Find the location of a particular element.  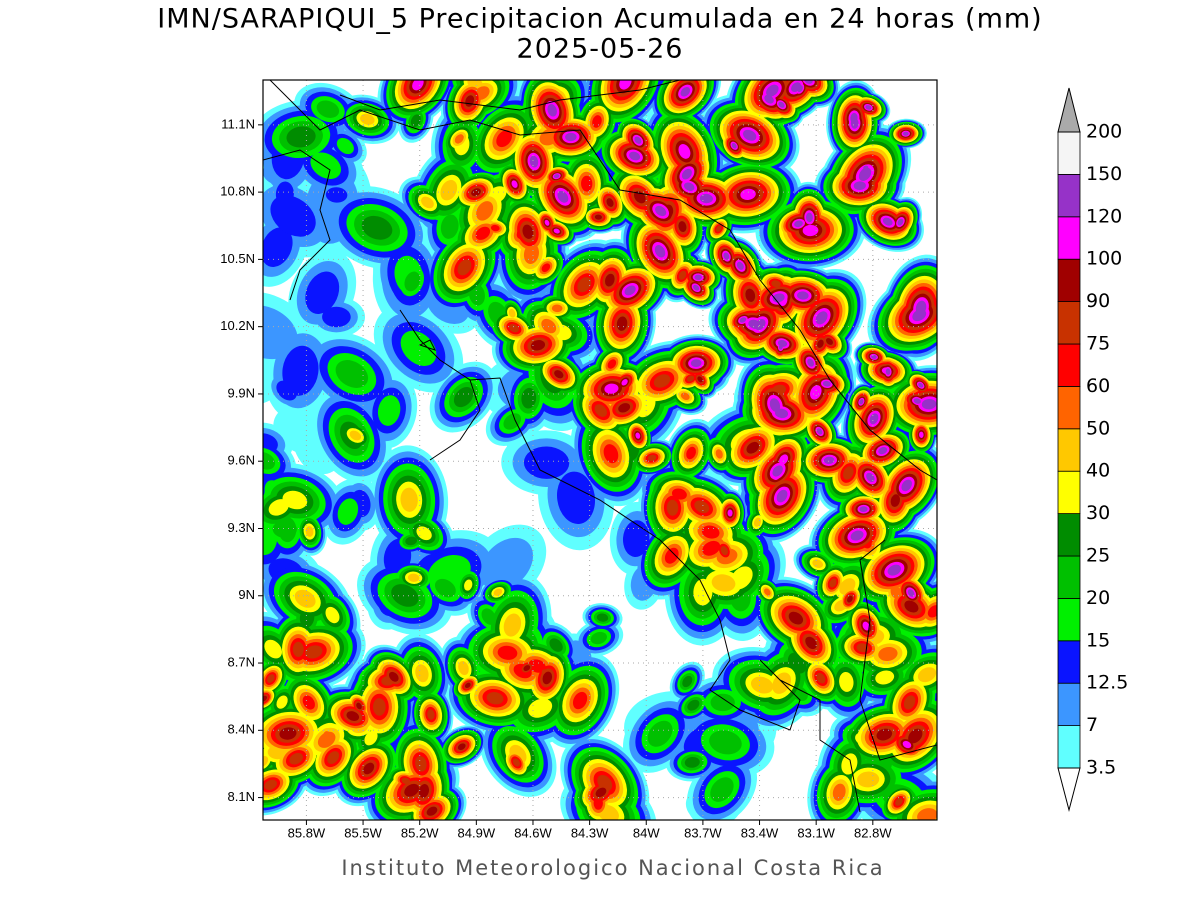

colorbar-label: 20 is located at coordinates (1098, 598).